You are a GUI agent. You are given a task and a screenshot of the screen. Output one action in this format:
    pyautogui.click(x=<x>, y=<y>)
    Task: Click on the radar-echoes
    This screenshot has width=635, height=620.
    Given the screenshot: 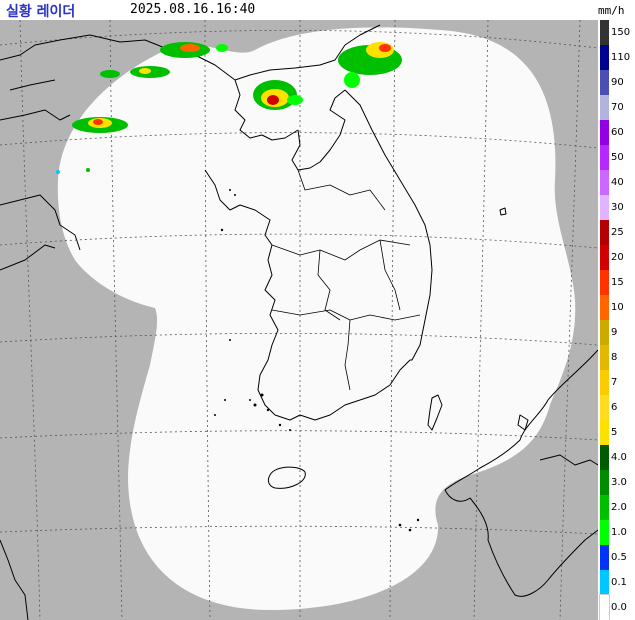 What is the action you would take?
    pyautogui.click(x=229, y=108)
    